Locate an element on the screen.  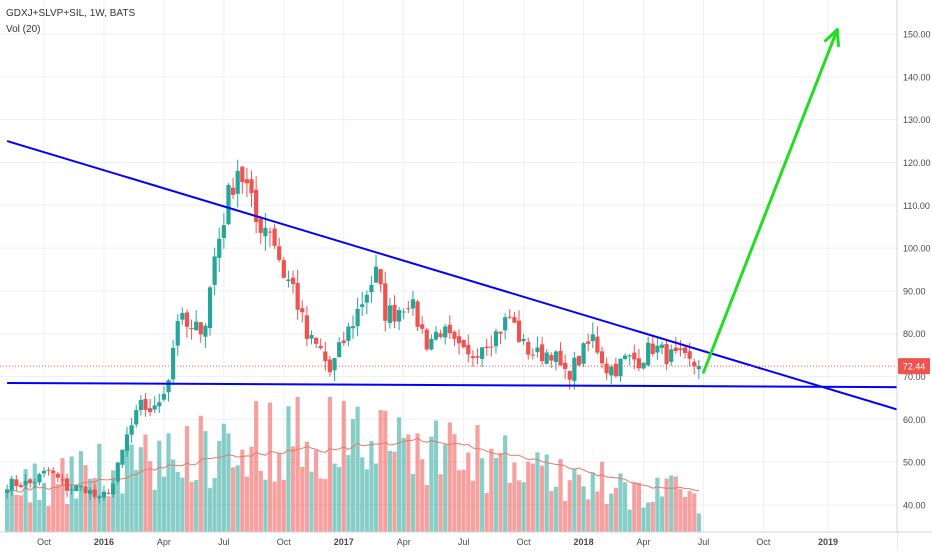
price-badge-bg is located at coordinates (914, 366).